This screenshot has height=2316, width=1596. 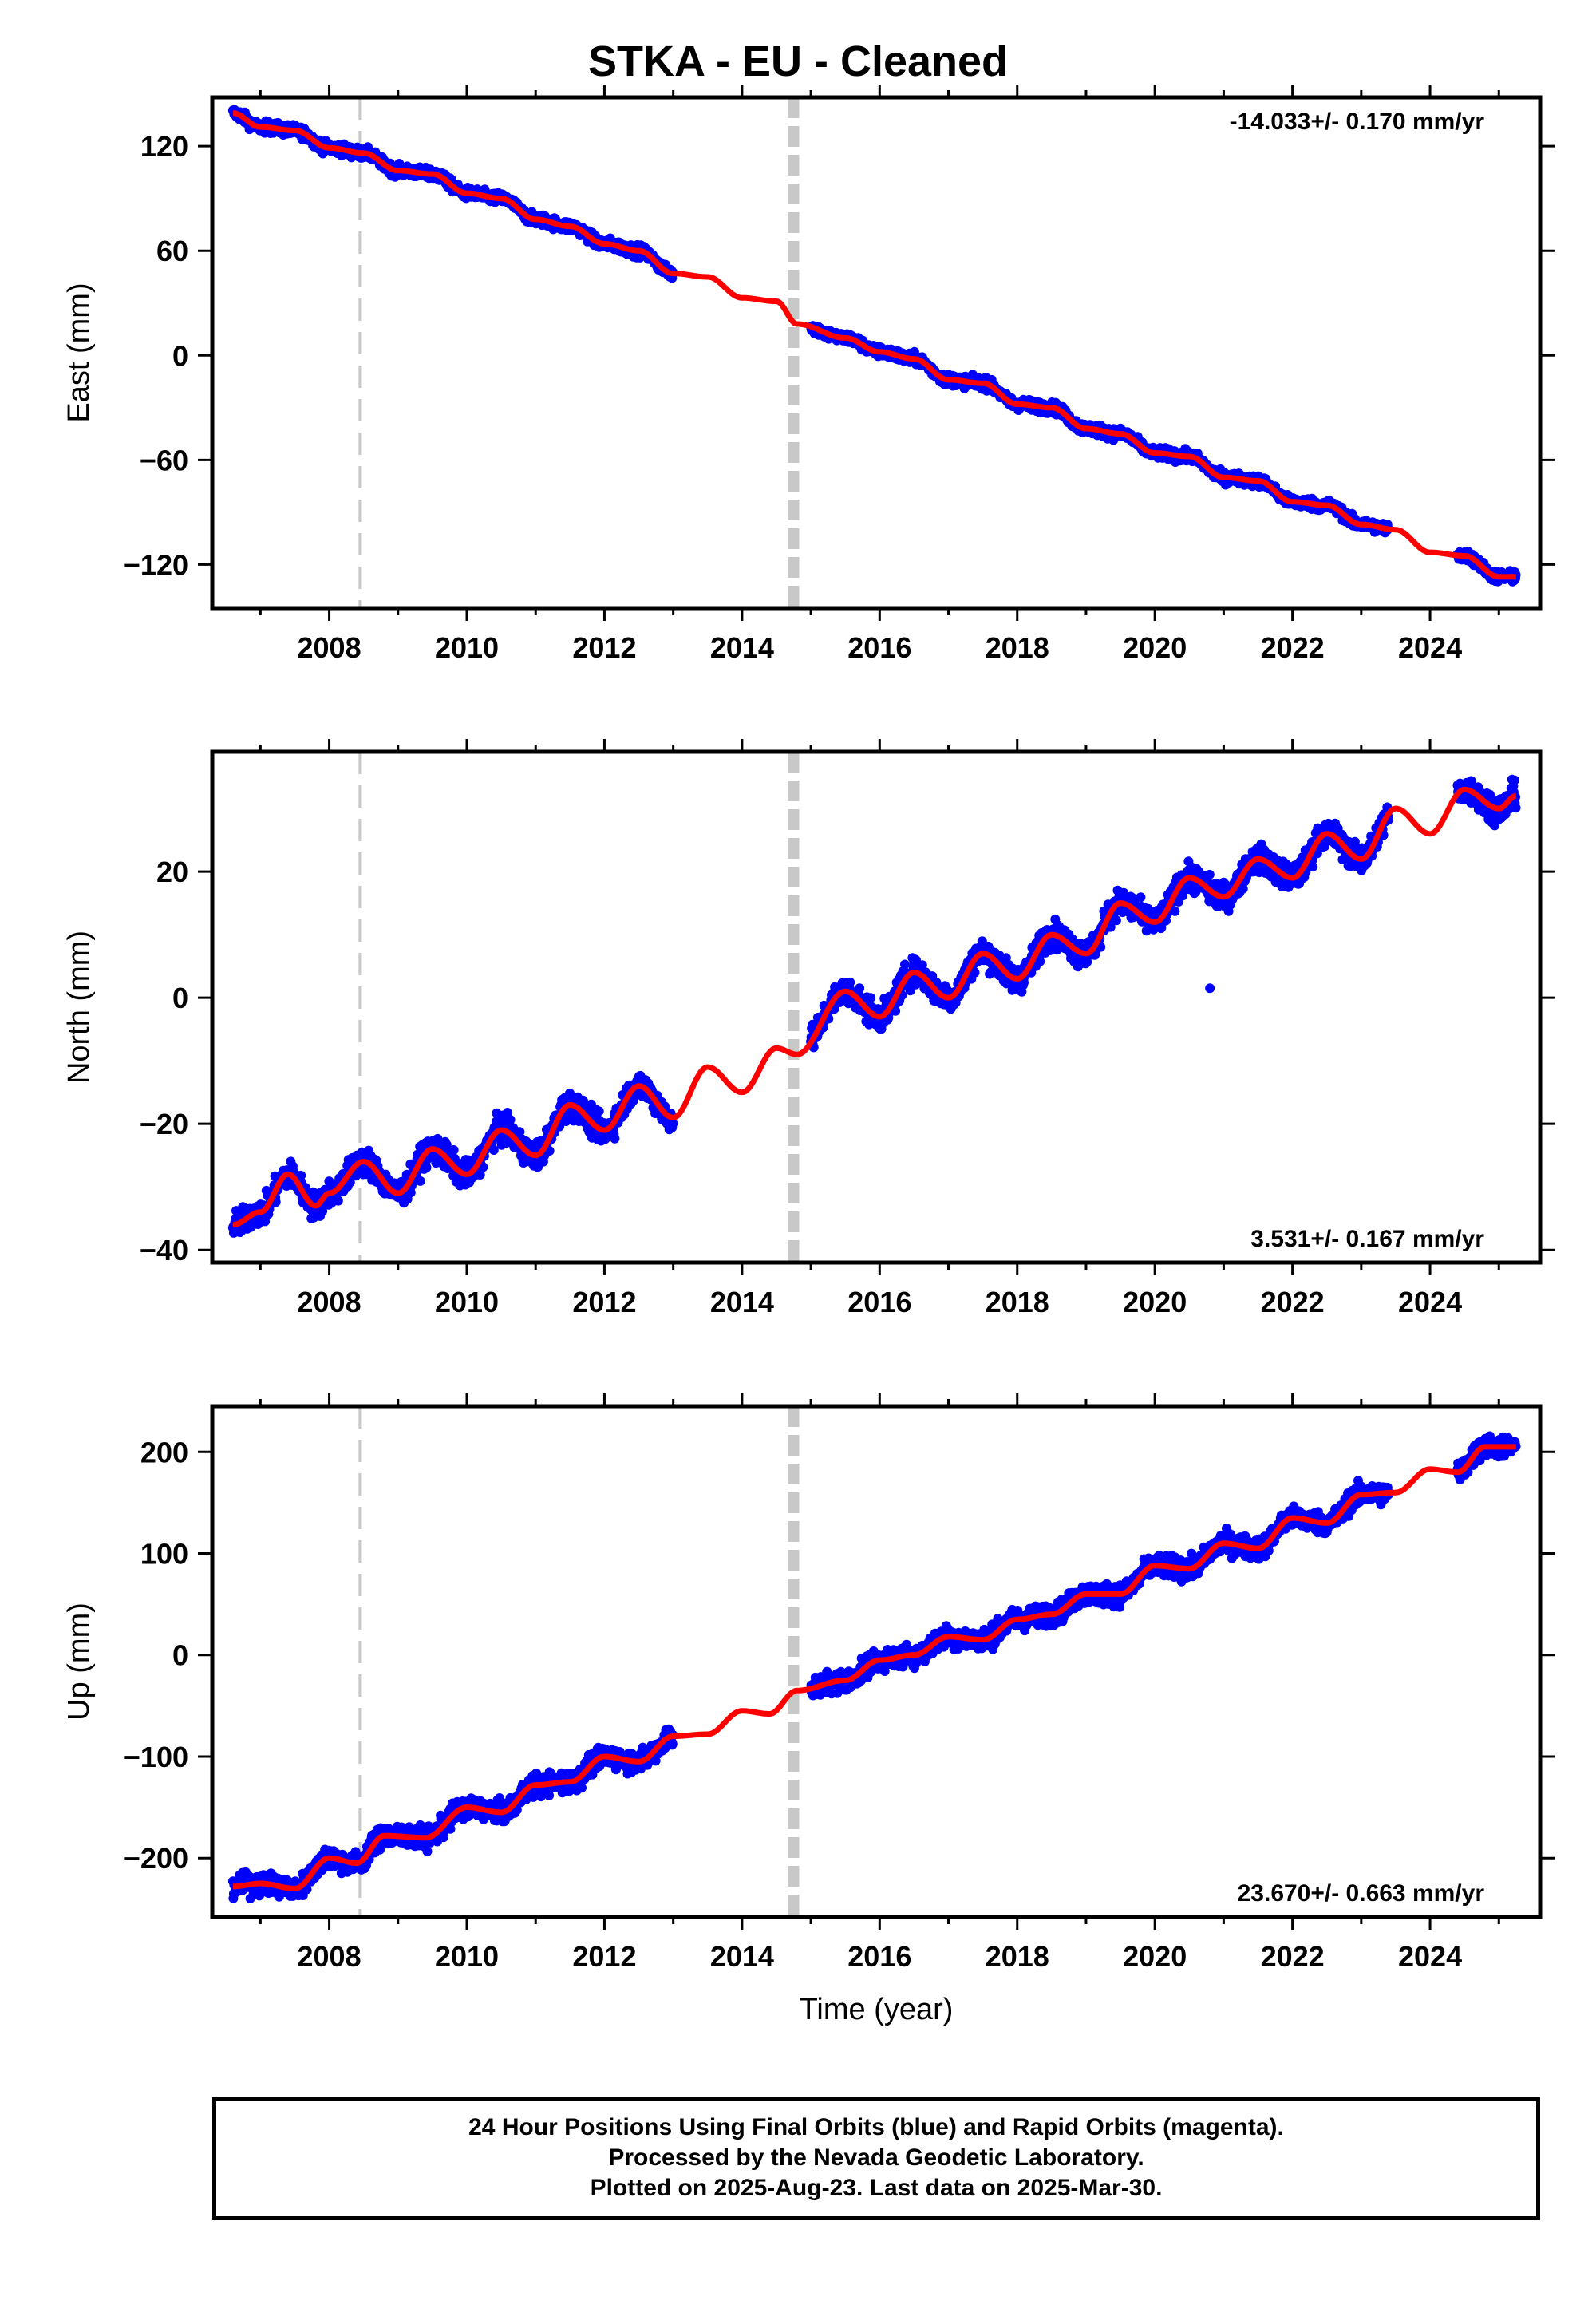 I want to click on x-tick-label: 2008, so click(x=329, y=647).